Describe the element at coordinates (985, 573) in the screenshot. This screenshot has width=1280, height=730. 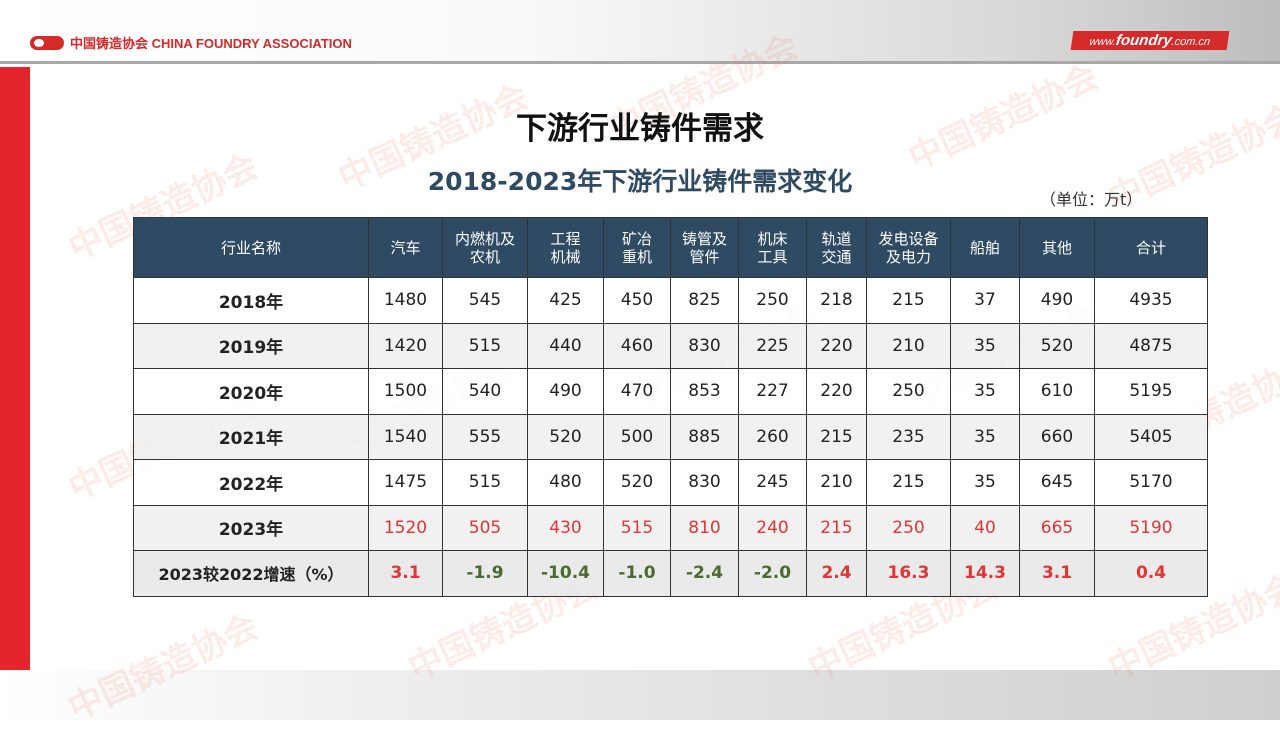
I see `growth-cell: 14.3` at that location.